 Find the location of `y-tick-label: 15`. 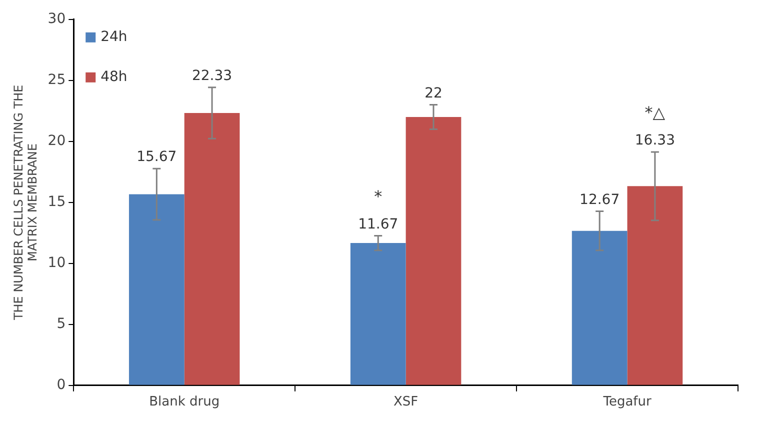

y-tick-label: 15 is located at coordinates (57, 202).